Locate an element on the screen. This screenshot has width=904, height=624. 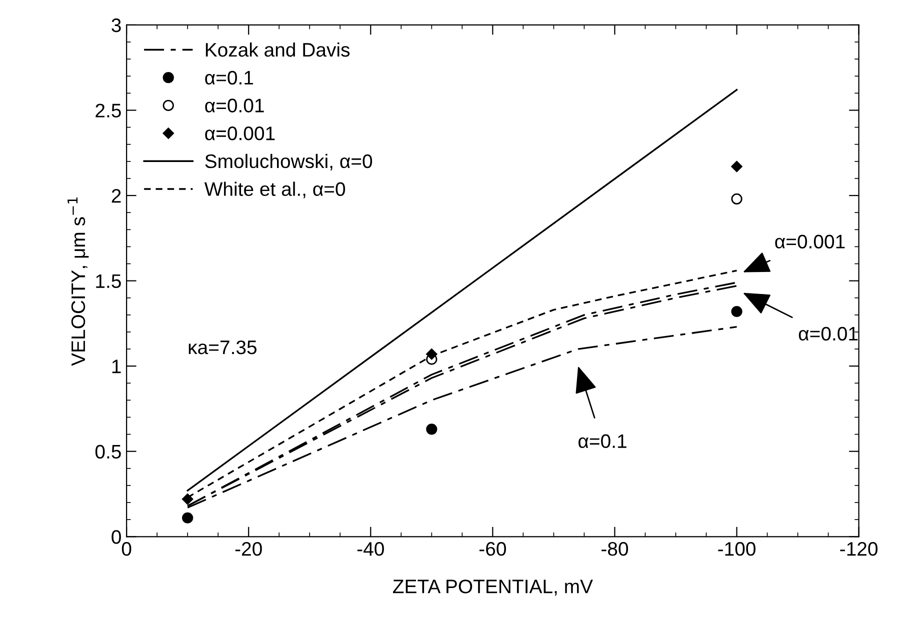
annotation: α=0.1 is located at coordinates (602, 441).